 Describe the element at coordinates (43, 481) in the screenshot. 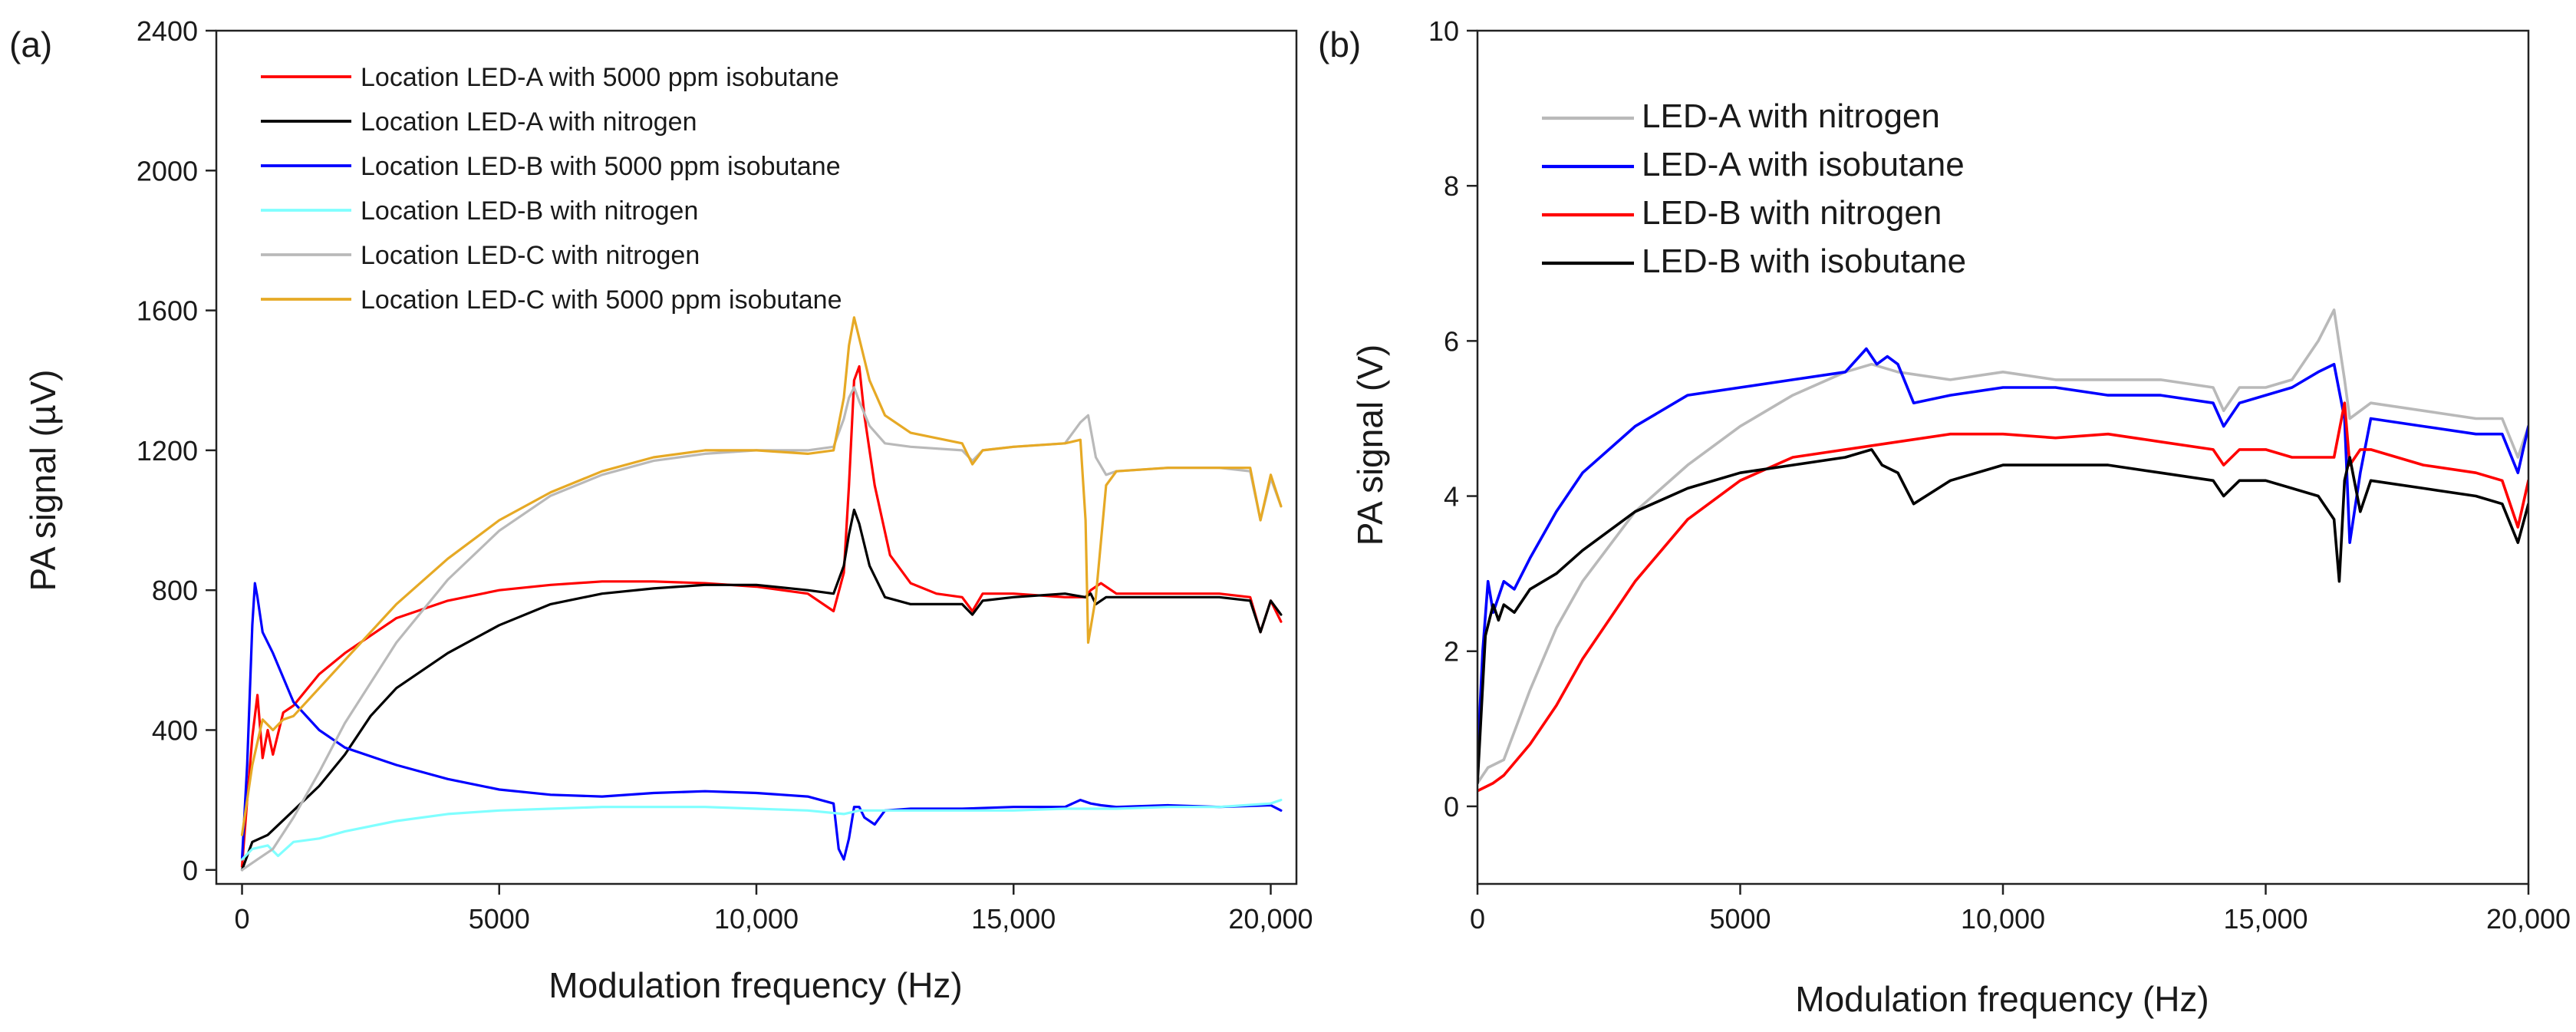

I see `chart-a-y-axis-title: PA signal (µV)` at that location.